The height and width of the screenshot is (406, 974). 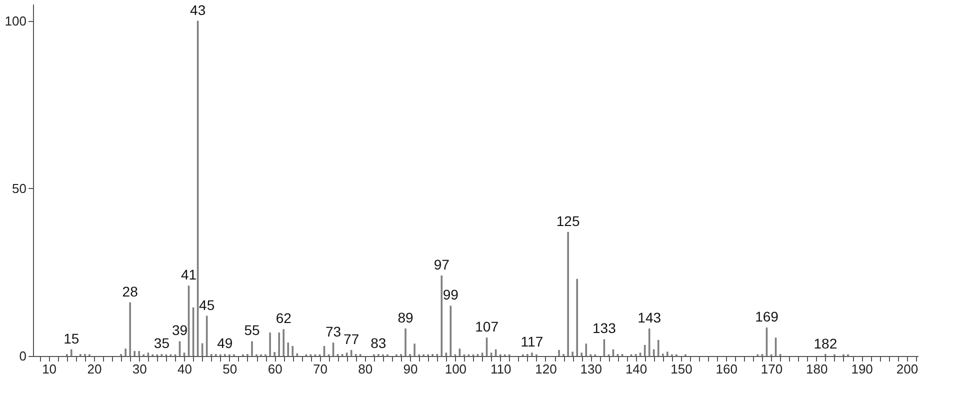 I want to click on y-tick-label: 50, so click(x=19, y=188).